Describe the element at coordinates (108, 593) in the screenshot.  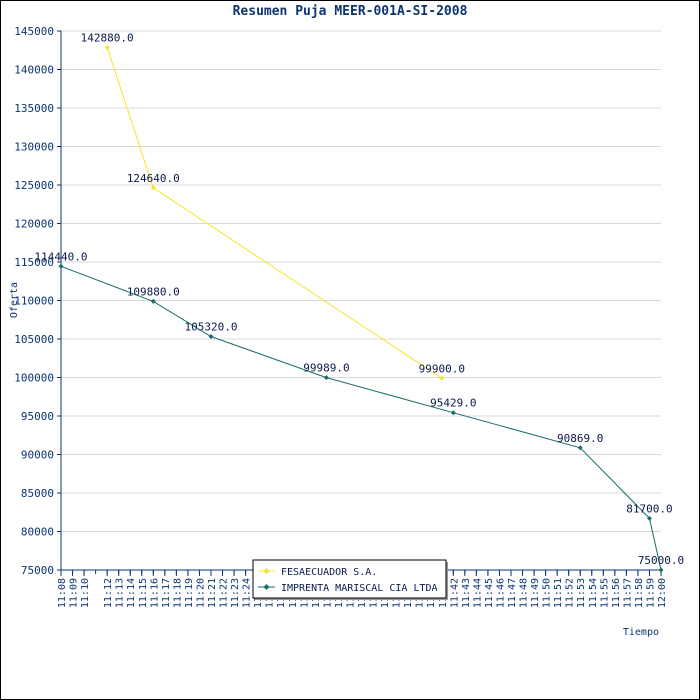
I see `x-tick-label: 11:12` at that location.